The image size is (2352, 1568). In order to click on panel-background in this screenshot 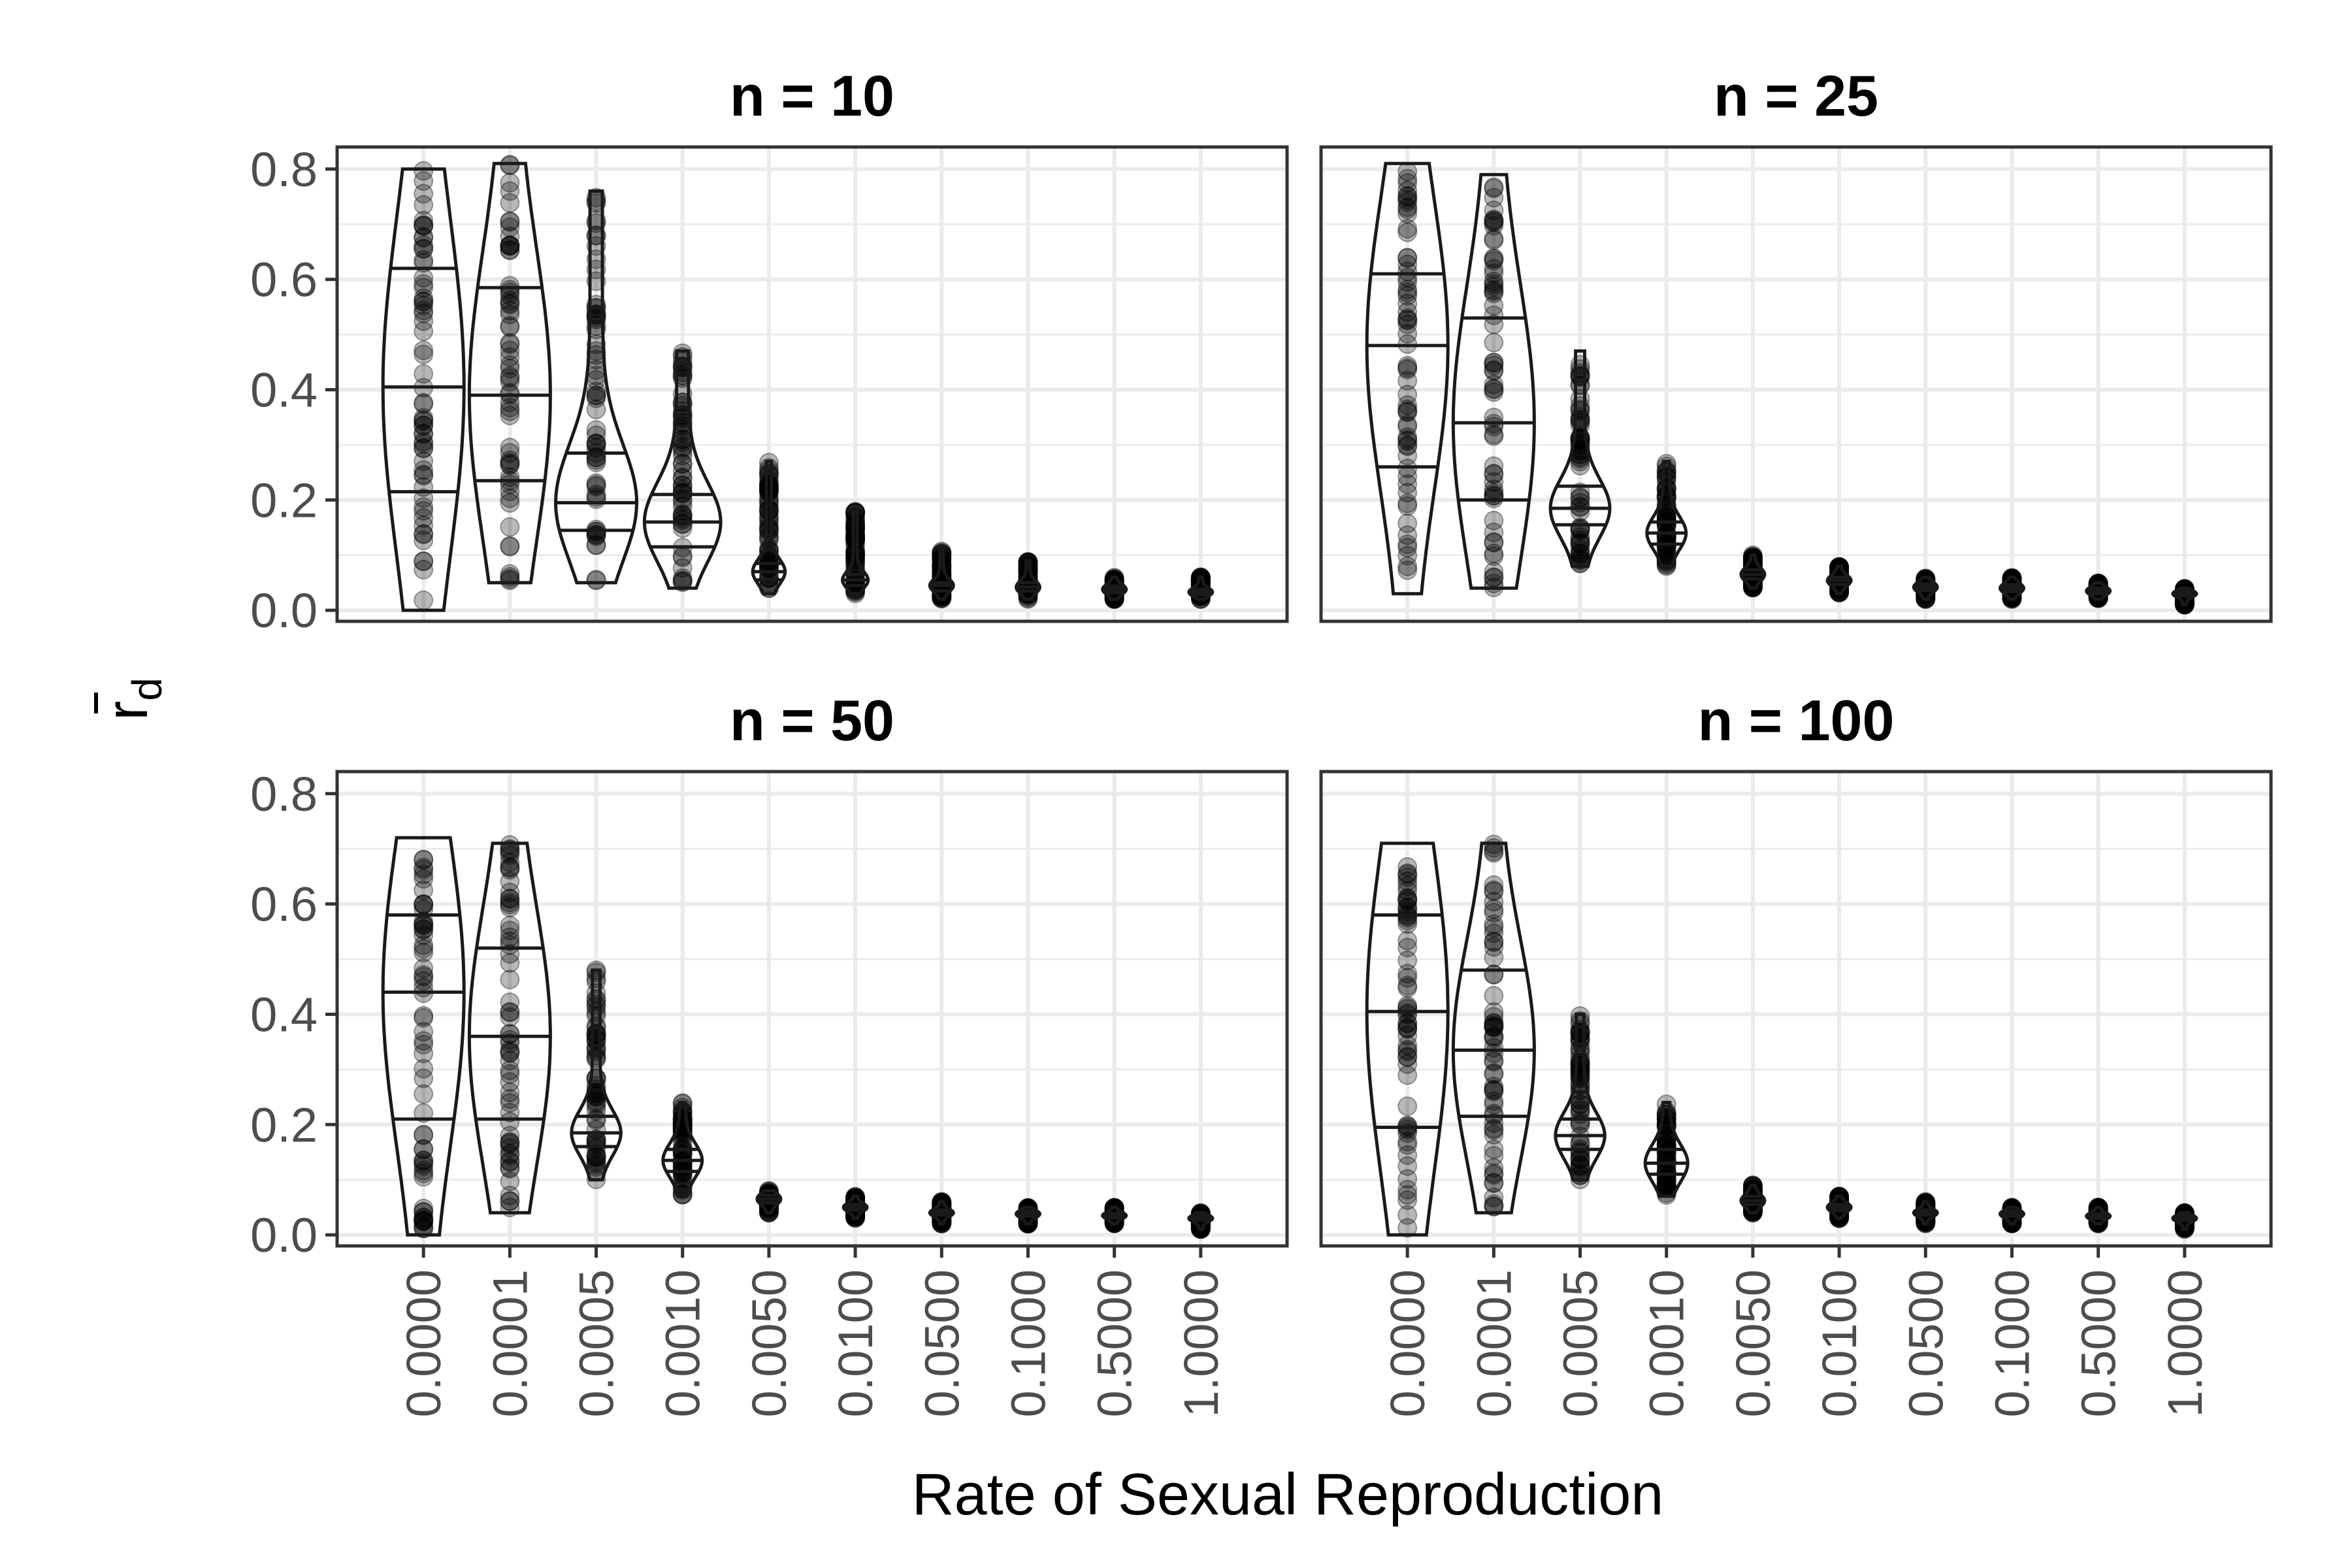, I will do `click(1796, 384)`.